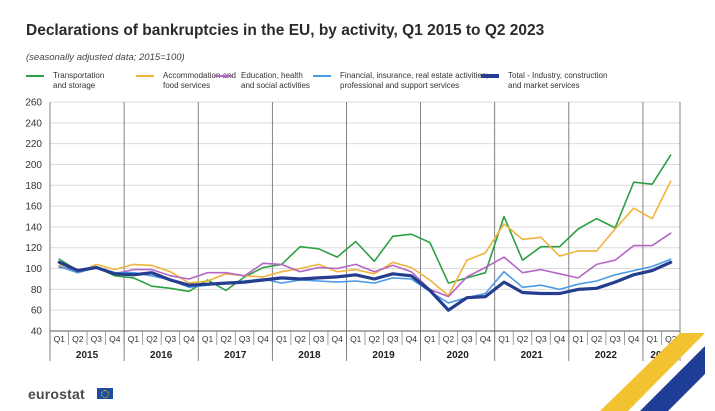  Describe the element at coordinates (33, 269) in the screenshot. I see `y-tick-label: 100` at that location.